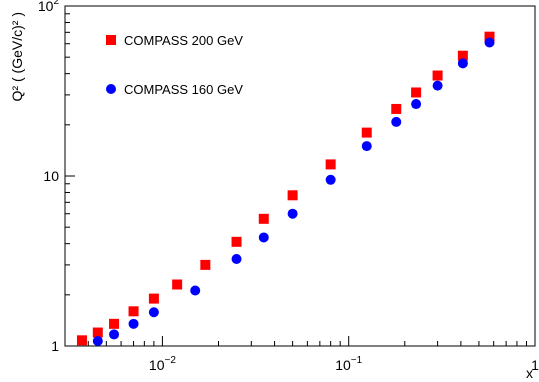 The image size is (539, 382). What do you see at coordinates (174, 65) in the screenshot?
I see `legend: COMPASS 200 GeV COMPASS 160 GeV` at bounding box center [174, 65].